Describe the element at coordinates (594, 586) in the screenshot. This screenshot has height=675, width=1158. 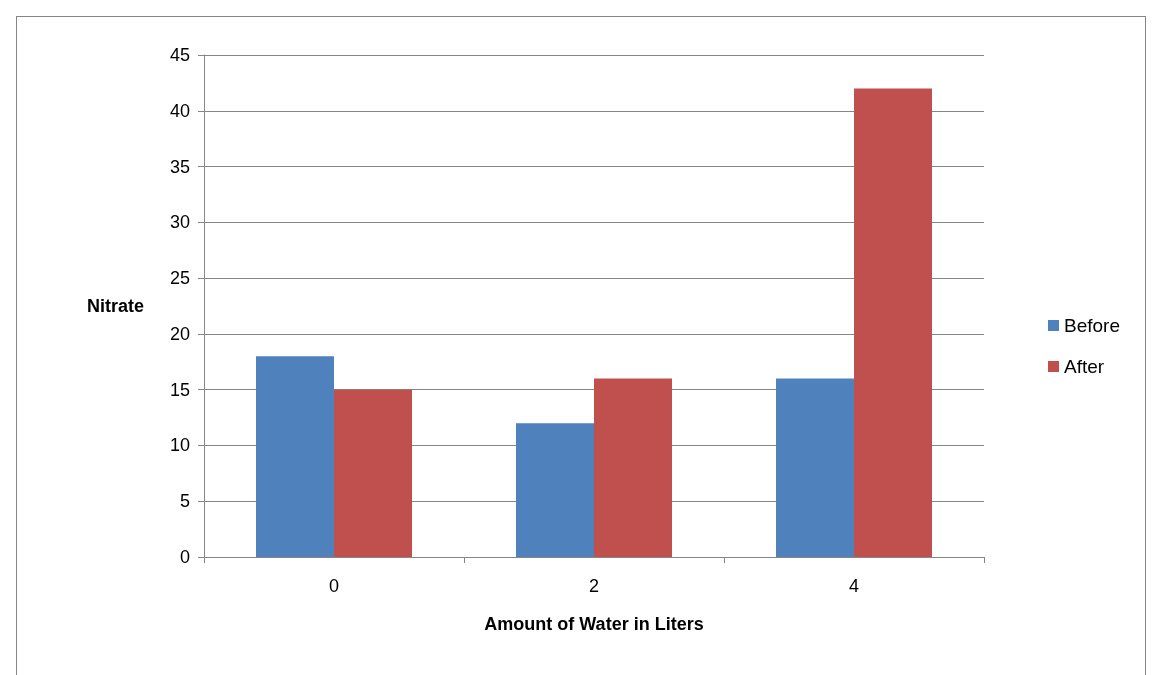
I see `x-tick-label: 2` at that location.